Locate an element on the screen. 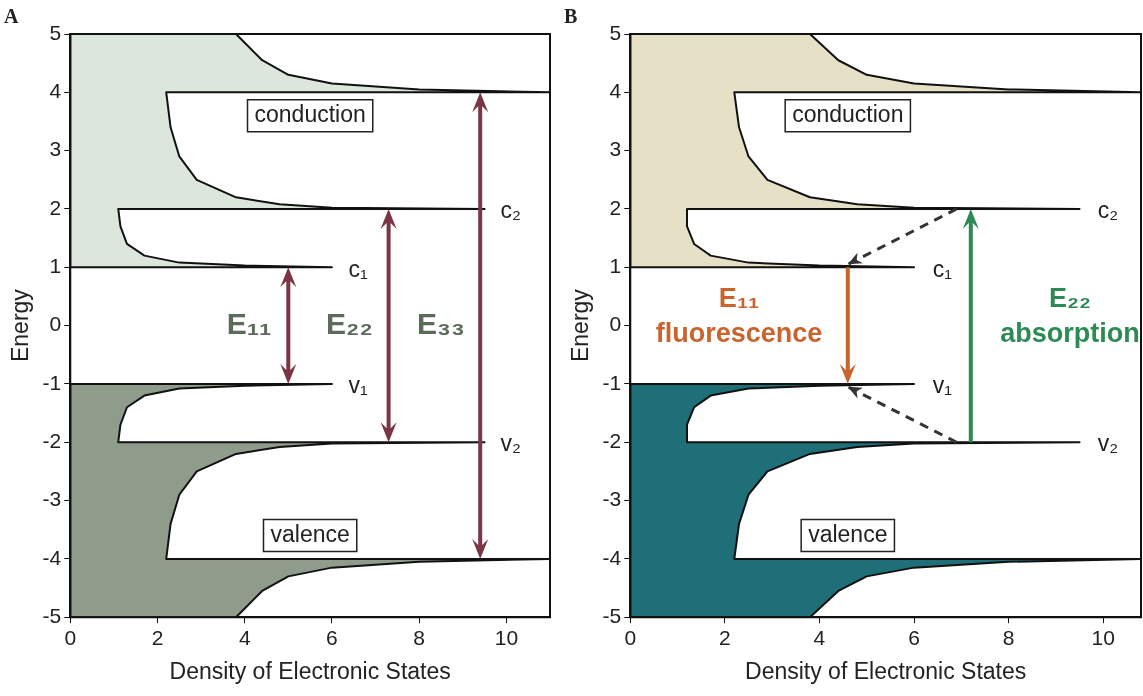  annotation: E₃₃ is located at coordinates (441, 323).